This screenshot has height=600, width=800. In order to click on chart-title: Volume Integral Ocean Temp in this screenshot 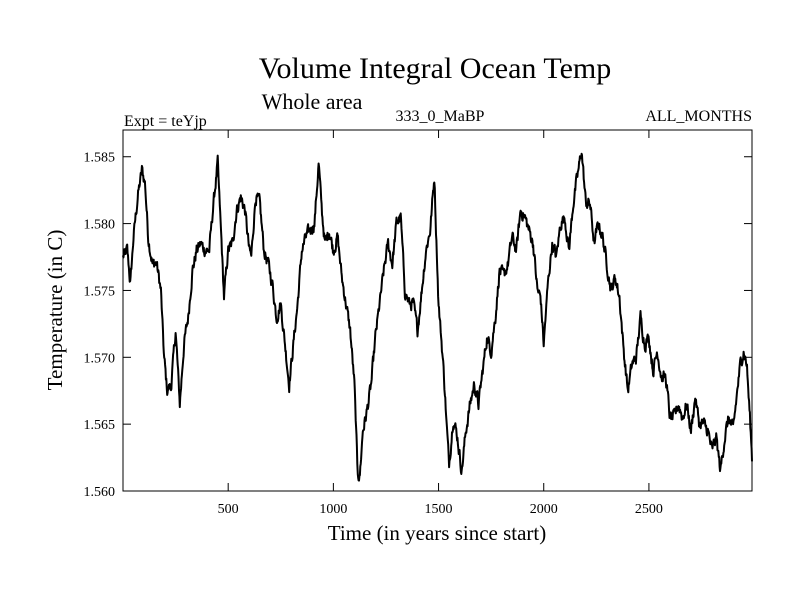, I will do `click(435, 68)`.